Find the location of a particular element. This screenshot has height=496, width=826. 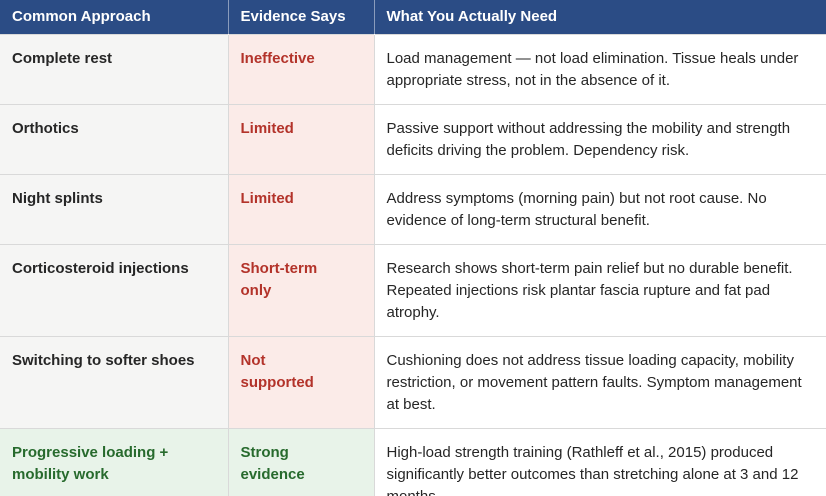

approach-cell: Corticosteroid injections is located at coordinates (114, 289).